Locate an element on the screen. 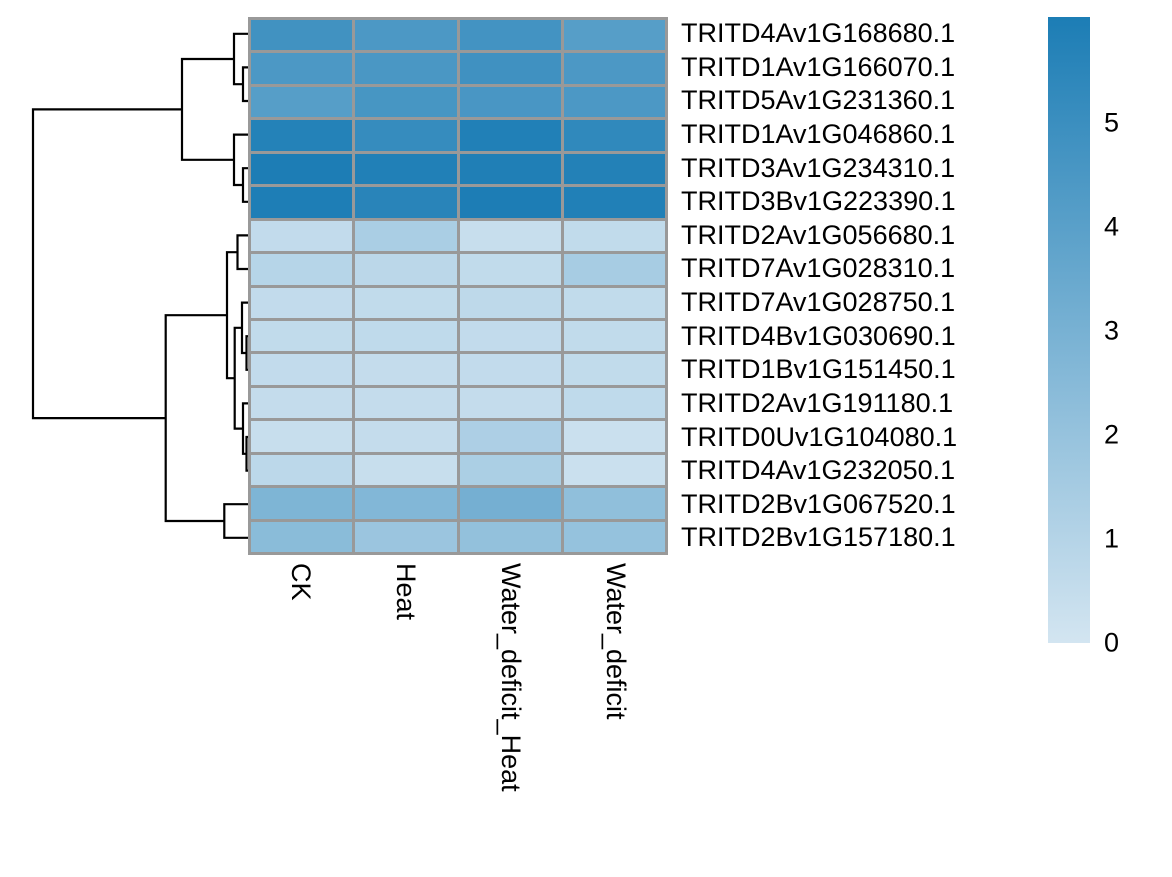 This screenshot has height=877, width=1172. heatmap-cell-r7c3 is located at coordinates (510, 236).